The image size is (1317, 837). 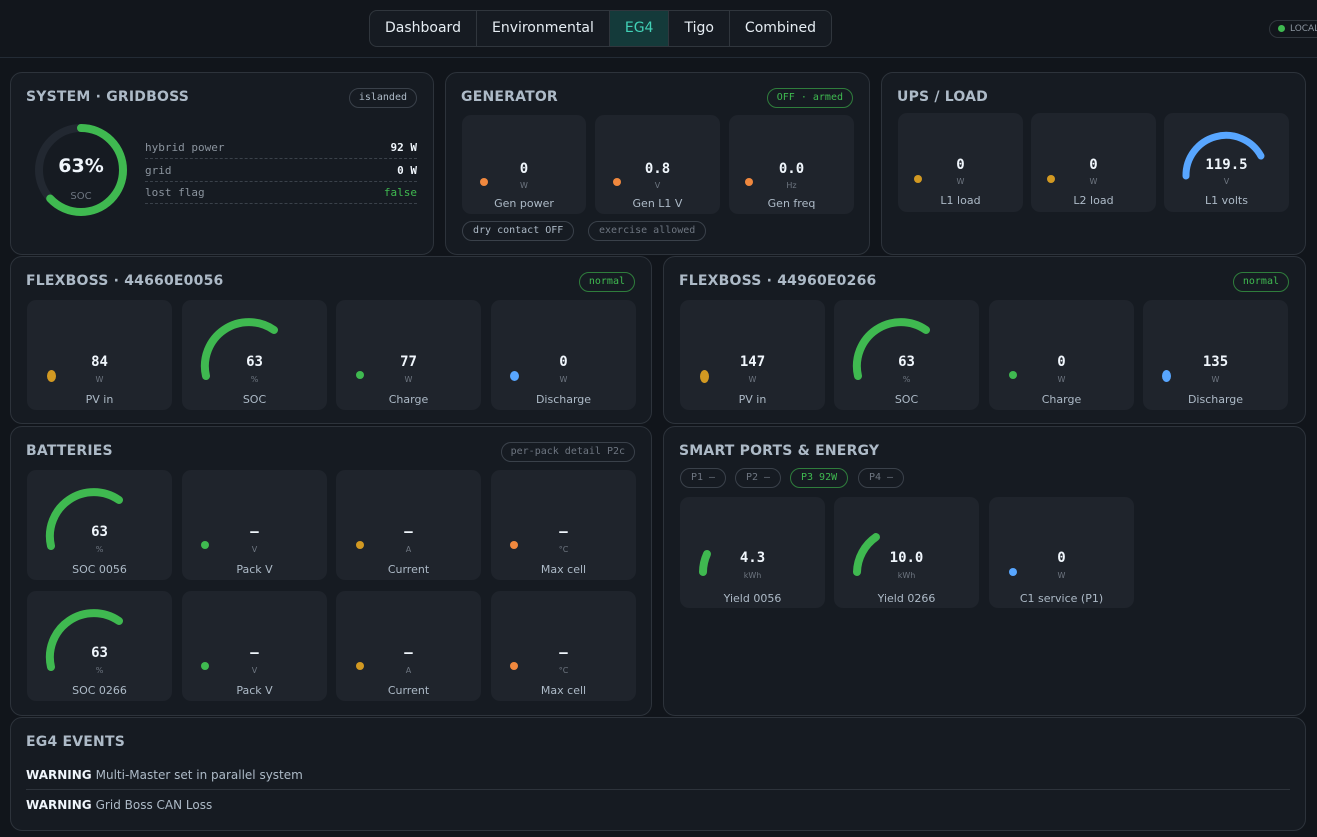 What do you see at coordinates (524, 203) in the screenshot?
I see `metric-label: Gen power` at bounding box center [524, 203].